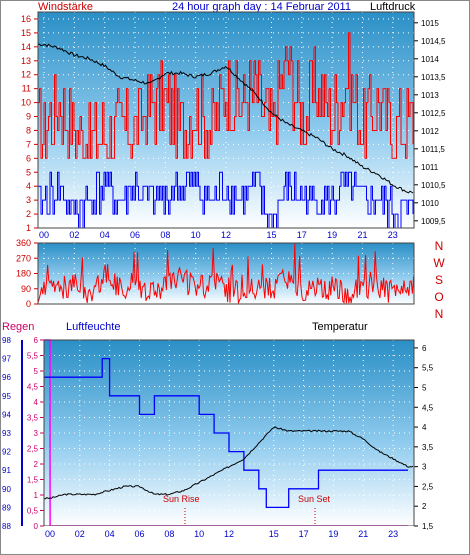 The image size is (470, 555). I want to click on y-right-tick-label: 1011,5, so click(433, 149).